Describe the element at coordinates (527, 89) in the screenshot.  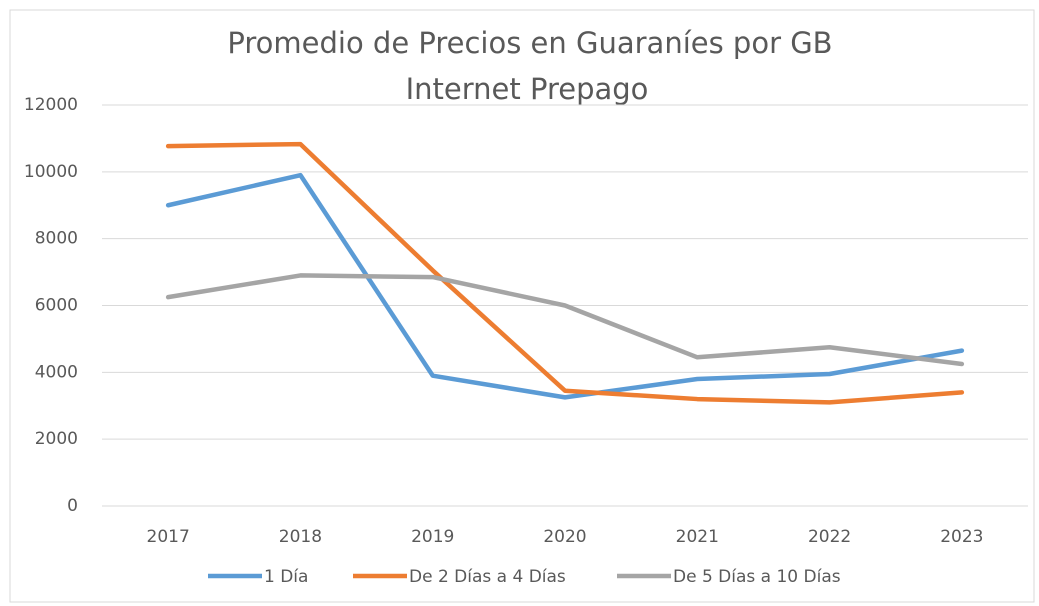
I see `chart-title: Internet Prepago` at that location.